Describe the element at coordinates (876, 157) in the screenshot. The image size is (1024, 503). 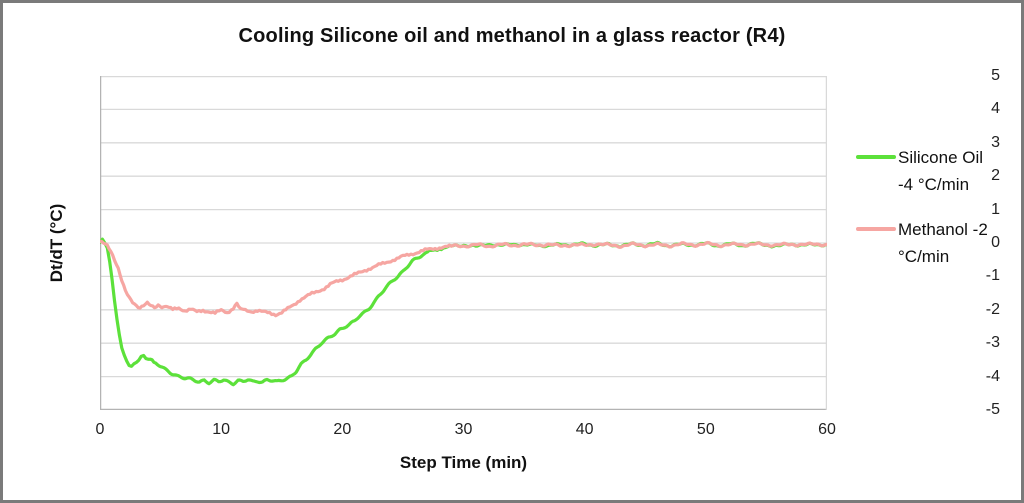
I see `legend-swatch-silicone-oil` at that location.